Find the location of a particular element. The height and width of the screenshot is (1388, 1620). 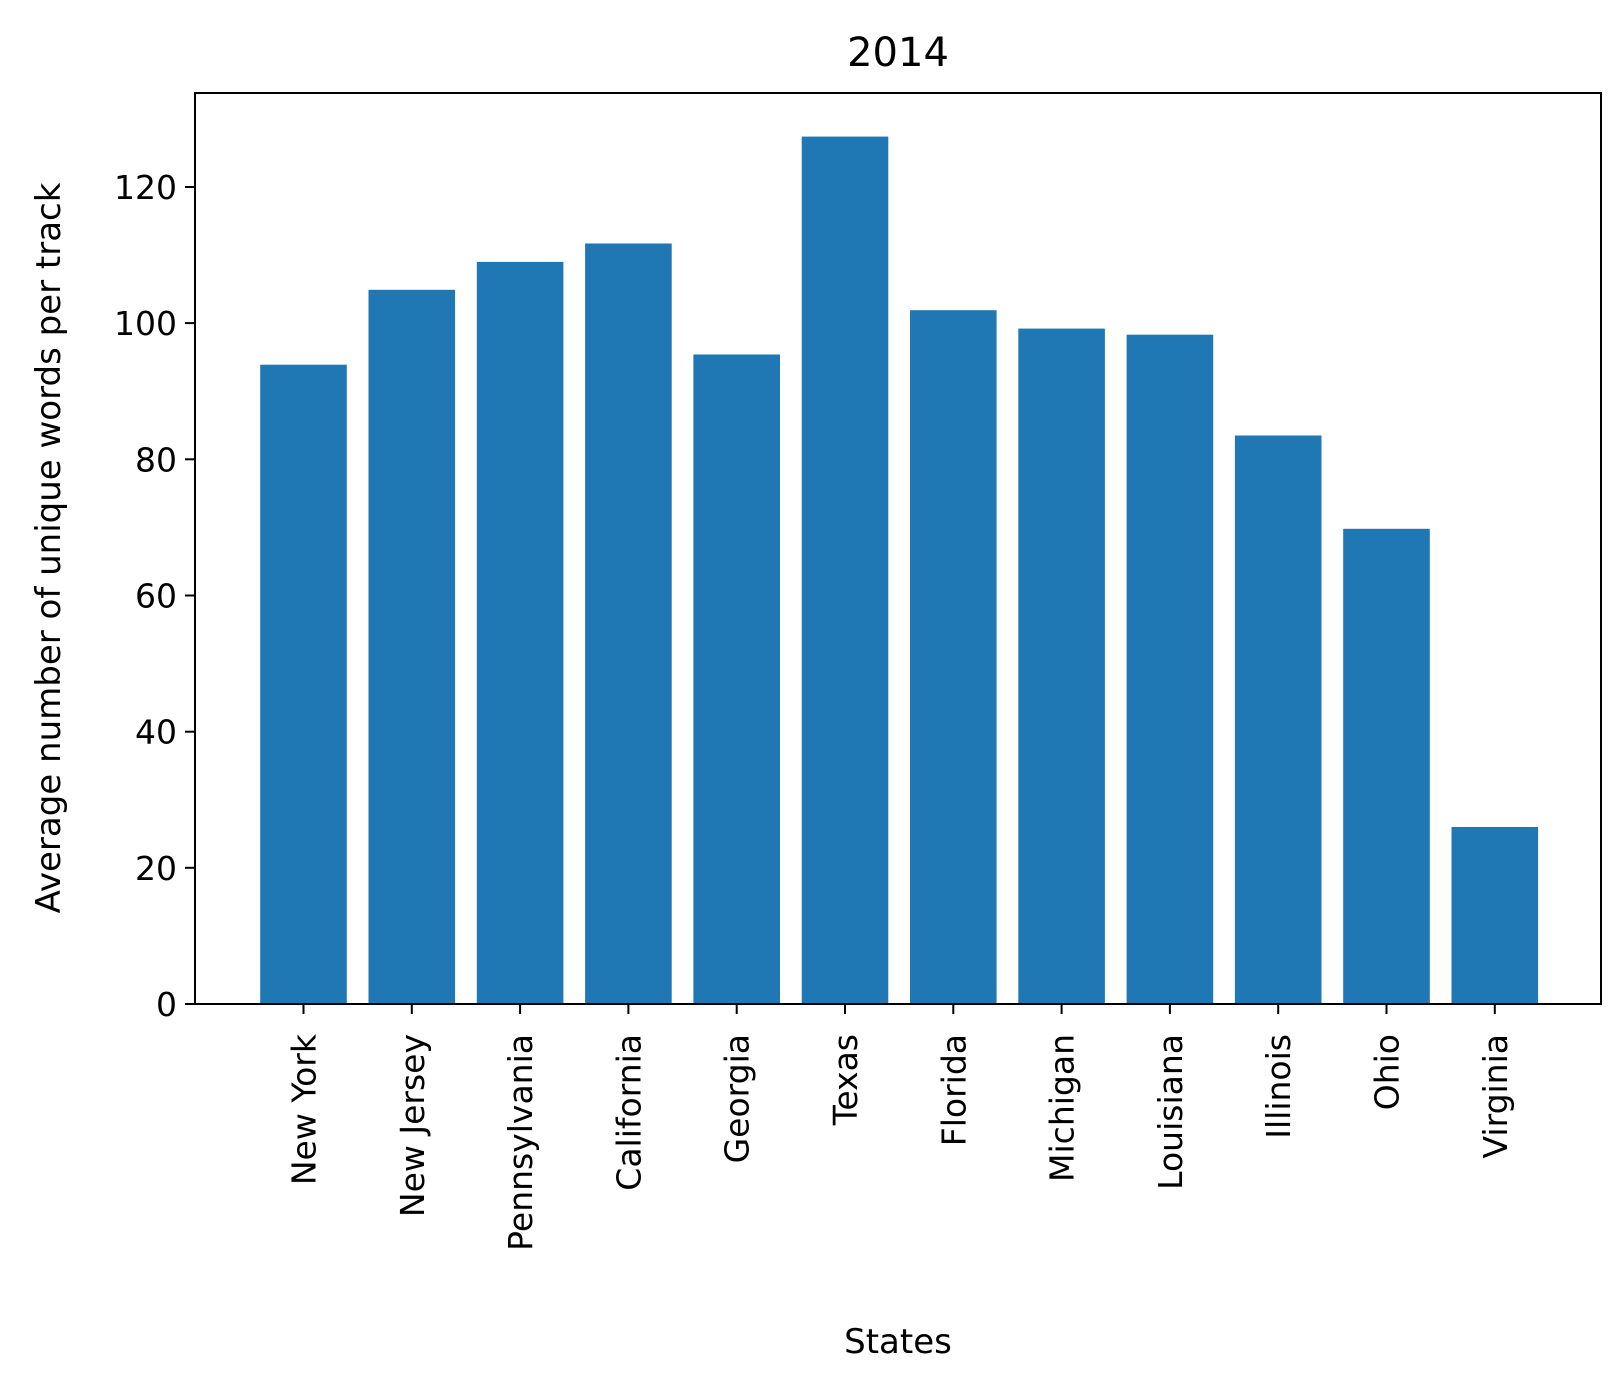

x-tick-label: Illinois is located at coordinates (1278, 1086).